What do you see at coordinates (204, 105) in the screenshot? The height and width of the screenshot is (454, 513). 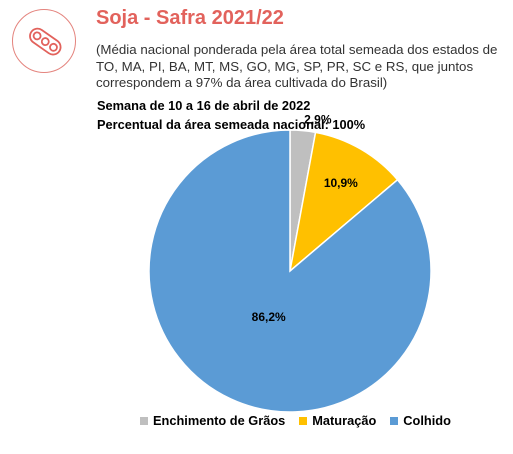 I see `chart-title: Semana de 10 a 16 de abril de 2022` at bounding box center [204, 105].